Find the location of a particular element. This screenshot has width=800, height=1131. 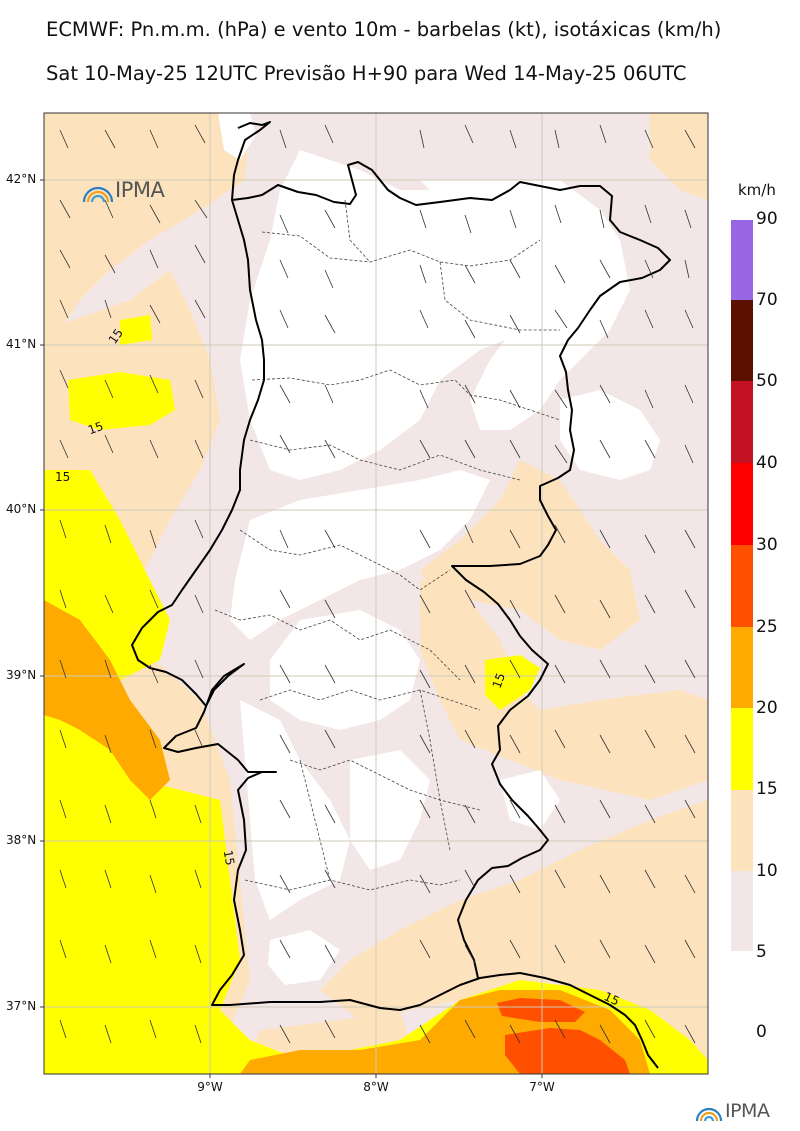

longitude-label: 7°W is located at coordinates (542, 1087).